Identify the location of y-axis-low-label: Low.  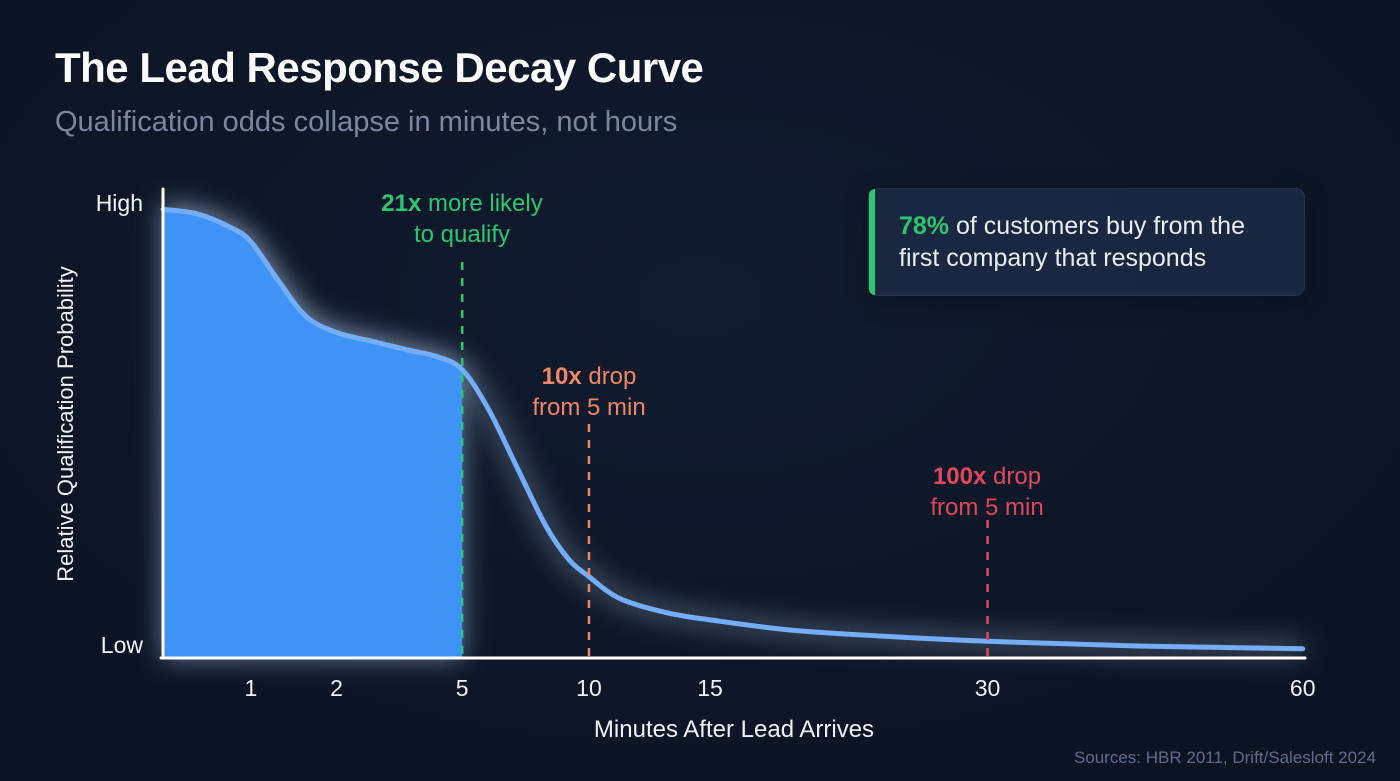
(121, 645).